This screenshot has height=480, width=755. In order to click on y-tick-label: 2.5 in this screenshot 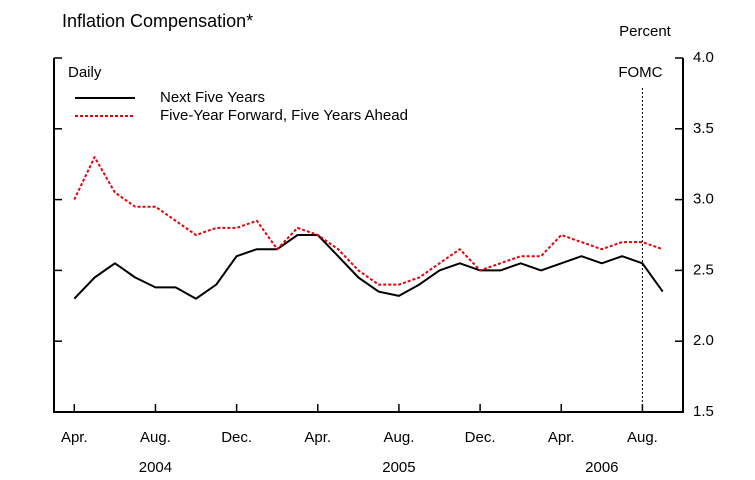, I will do `click(703, 269)`.